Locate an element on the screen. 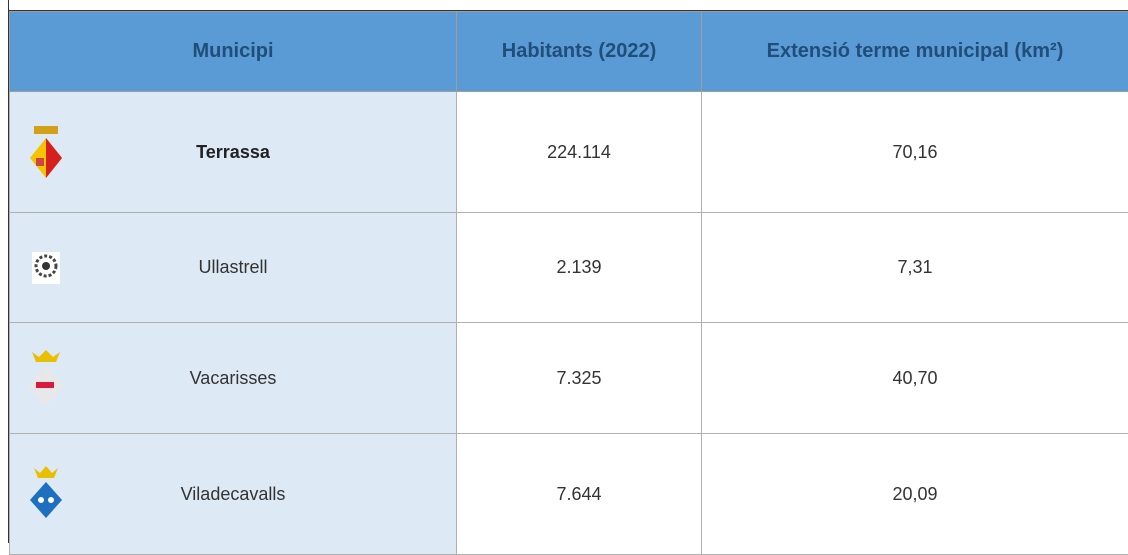  municipality: Viladecavalls is located at coordinates (233, 494).